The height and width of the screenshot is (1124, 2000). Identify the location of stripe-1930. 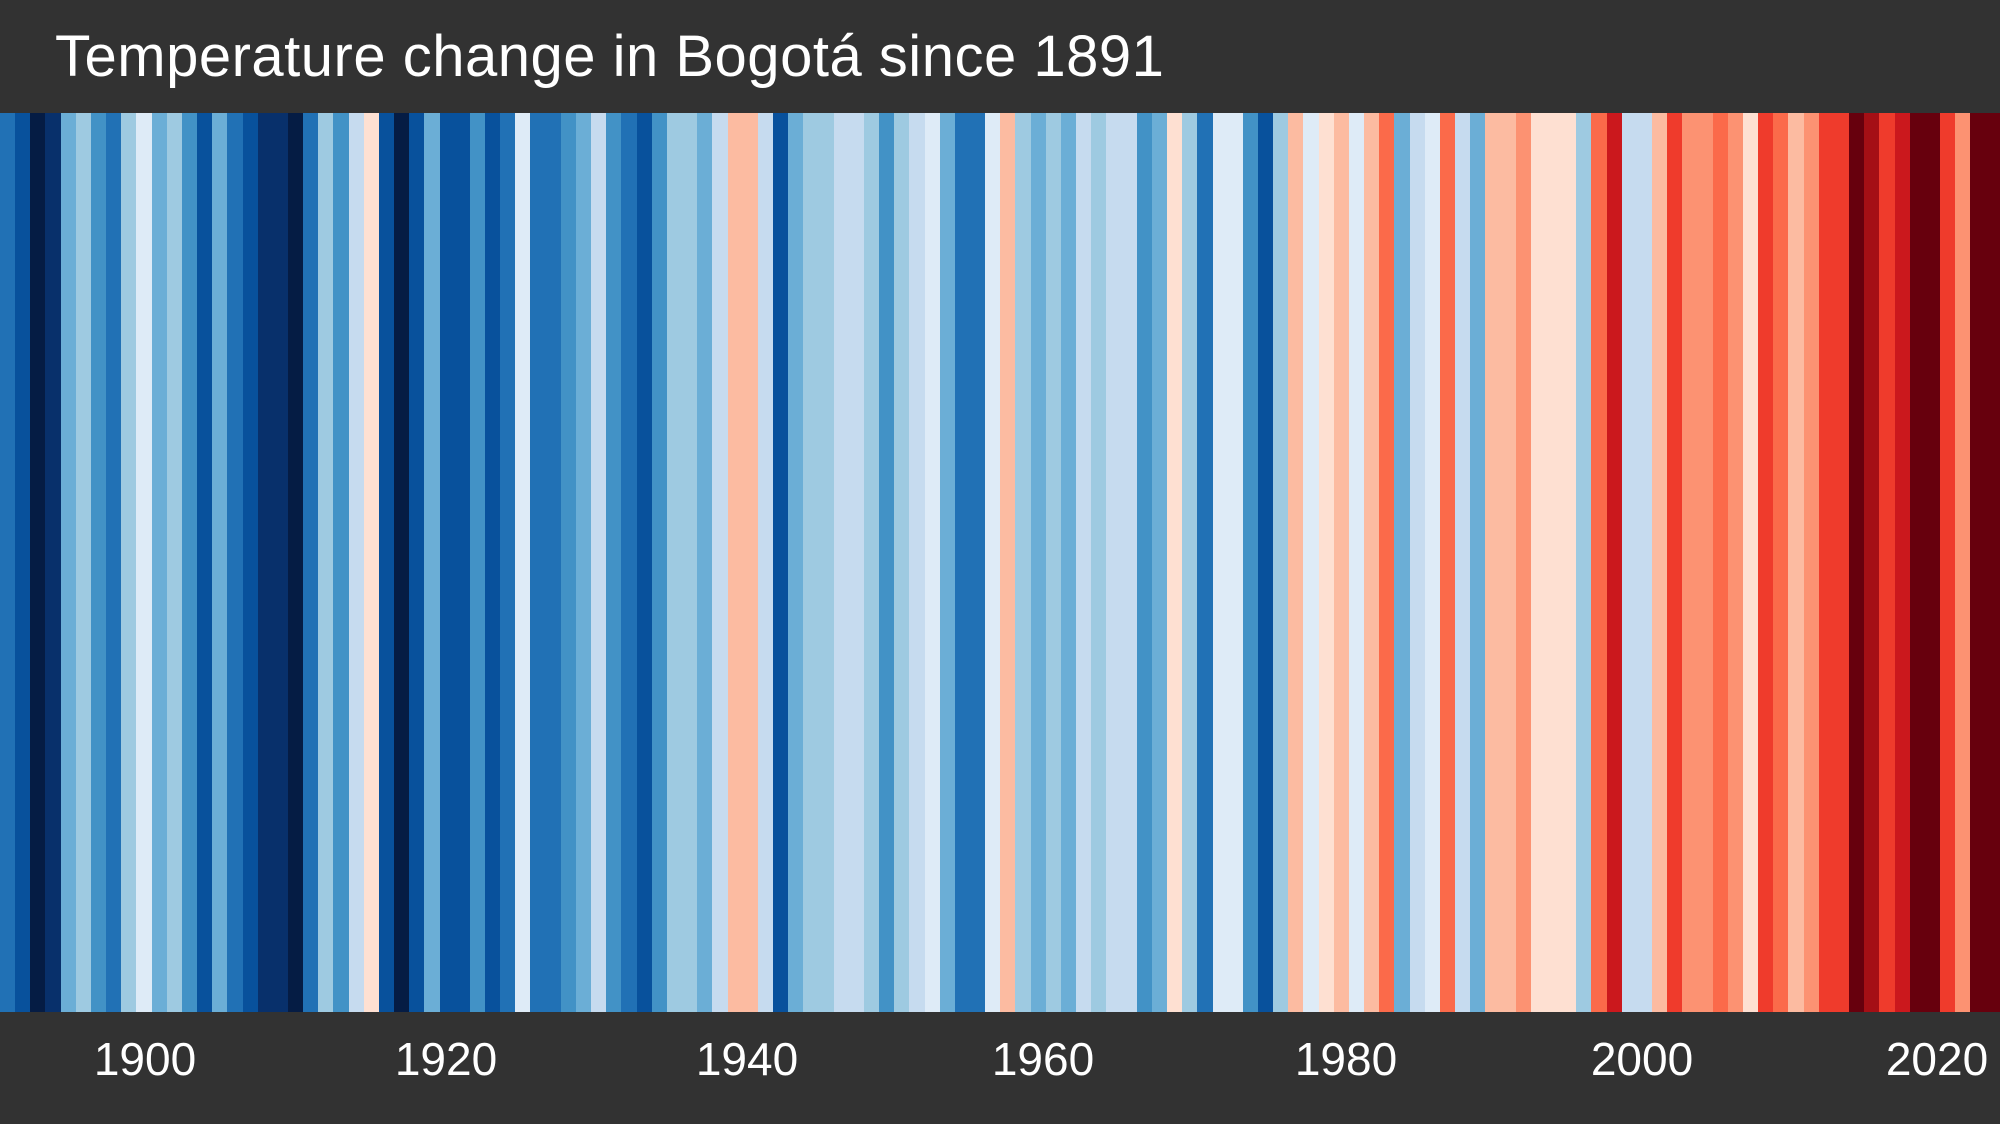
(599, 562).